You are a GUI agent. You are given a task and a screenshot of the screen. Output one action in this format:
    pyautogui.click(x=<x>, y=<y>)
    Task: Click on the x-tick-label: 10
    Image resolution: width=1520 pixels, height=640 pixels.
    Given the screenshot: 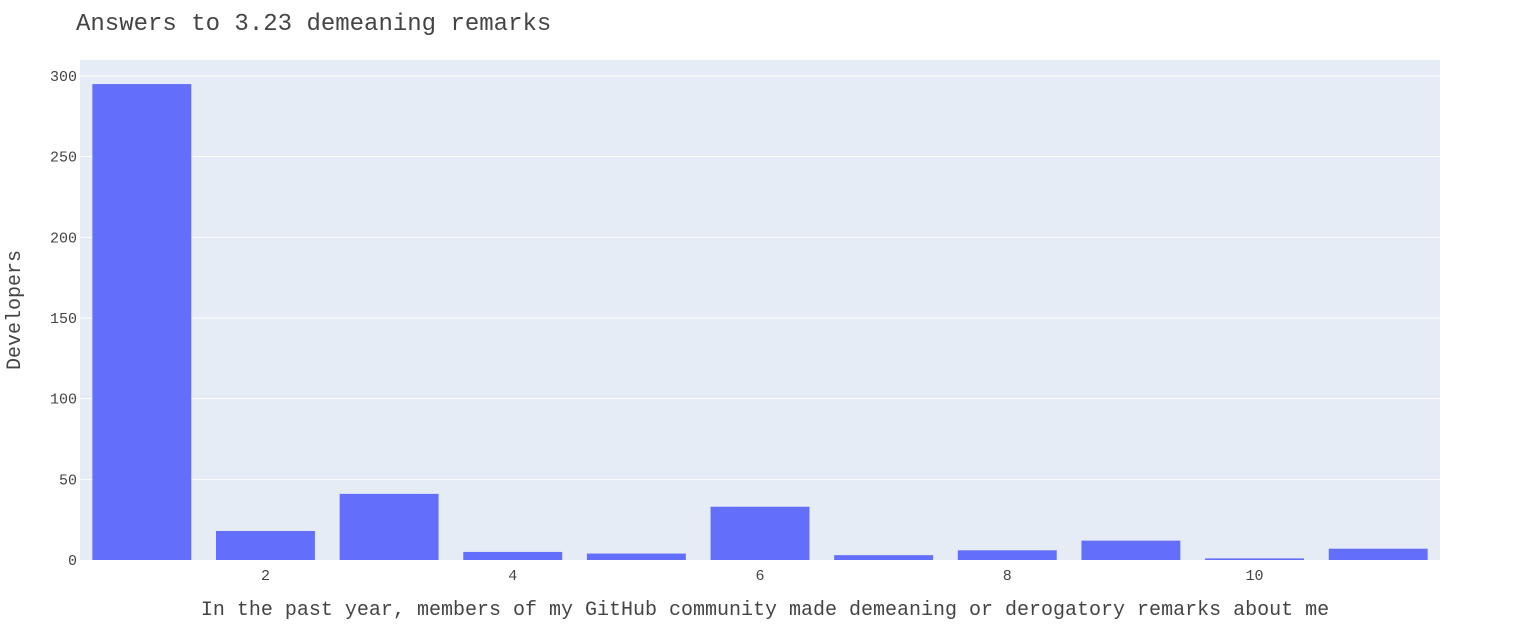 What is the action you would take?
    pyautogui.click(x=1255, y=576)
    